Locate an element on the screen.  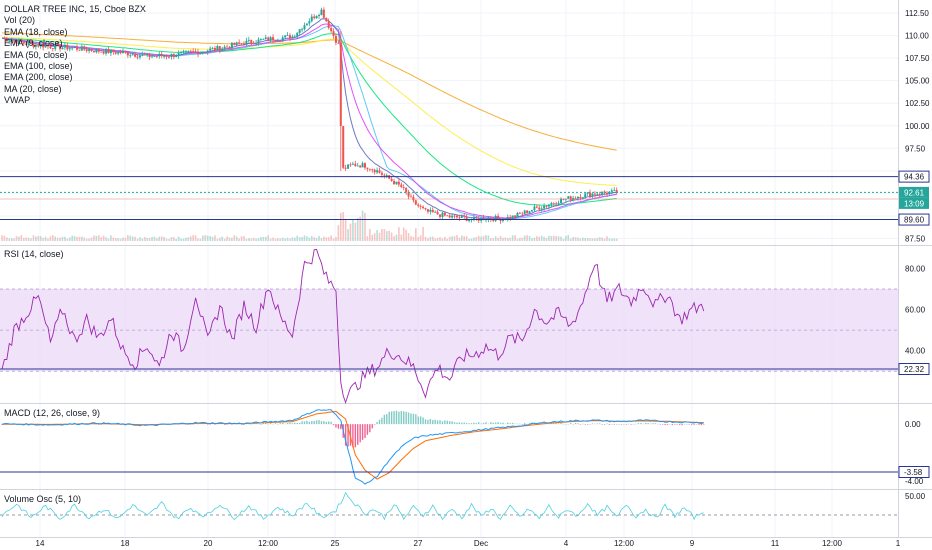
indicator-ema-200: EMA (200, close) is located at coordinates (38, 77).